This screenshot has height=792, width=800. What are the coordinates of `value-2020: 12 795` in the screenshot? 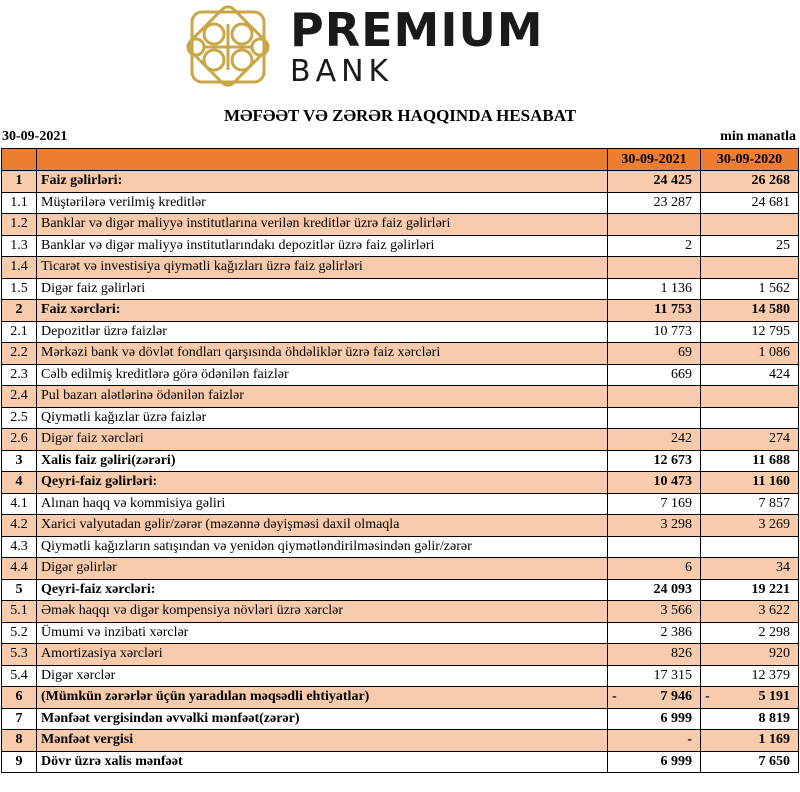 It's located at (749, 331).